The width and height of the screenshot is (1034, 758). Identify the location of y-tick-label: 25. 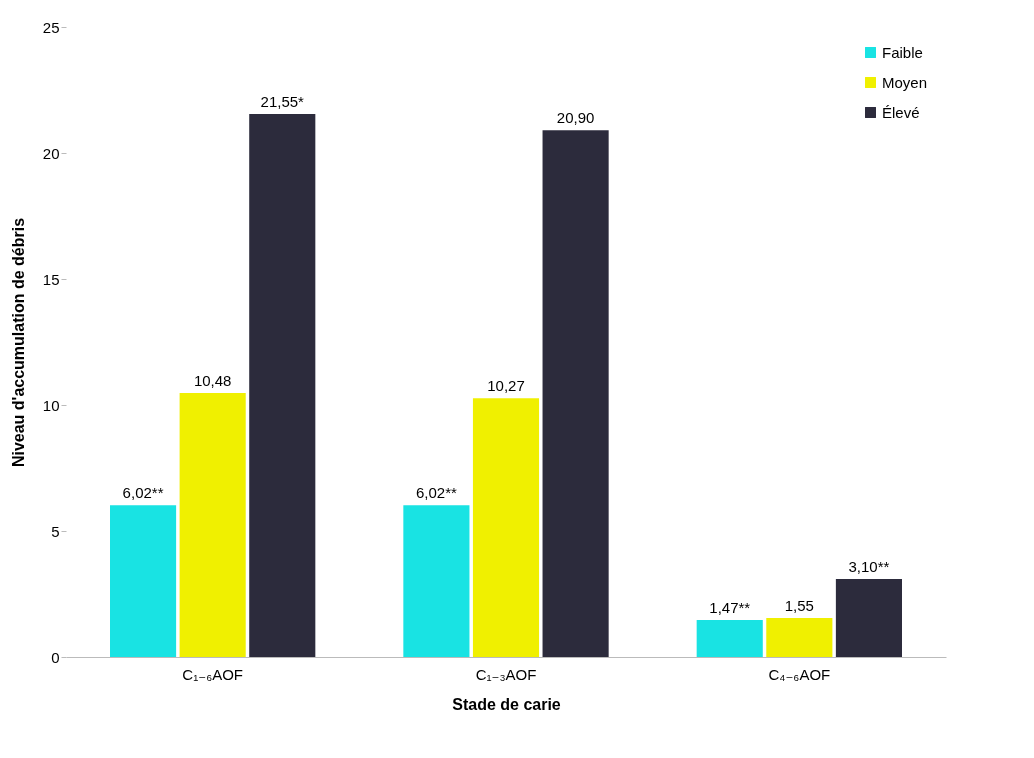
(51, 27).